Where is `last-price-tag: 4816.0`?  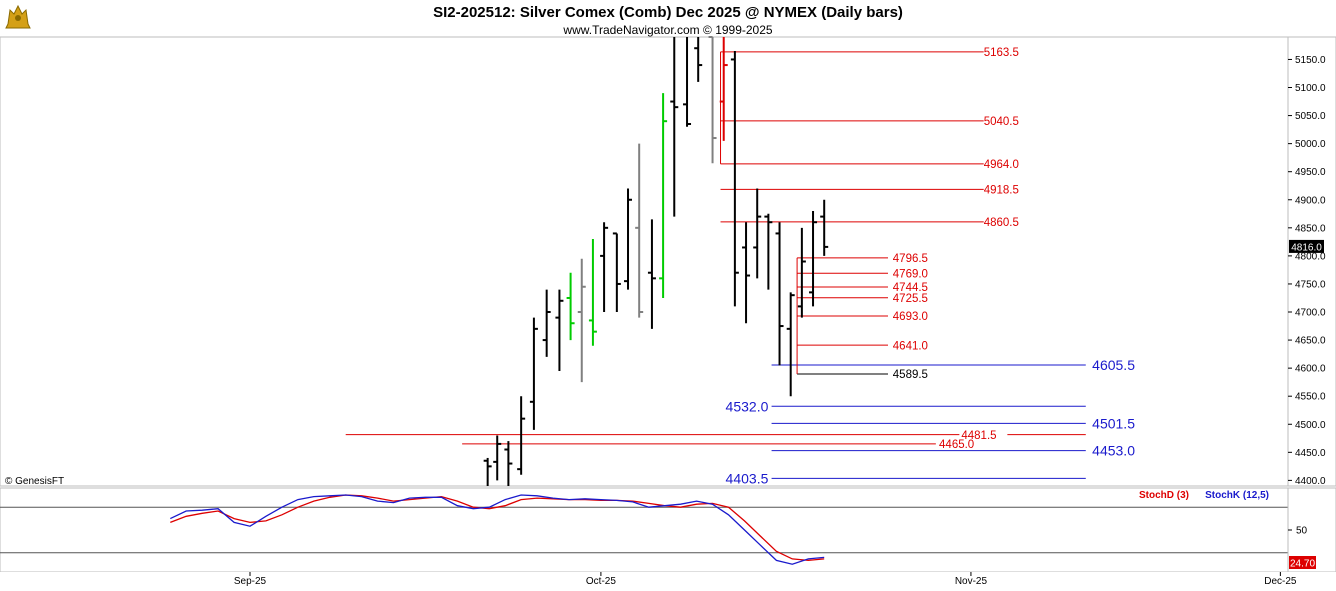 last-price-tag: 4816.0 is located at coordinates (1306, 246).